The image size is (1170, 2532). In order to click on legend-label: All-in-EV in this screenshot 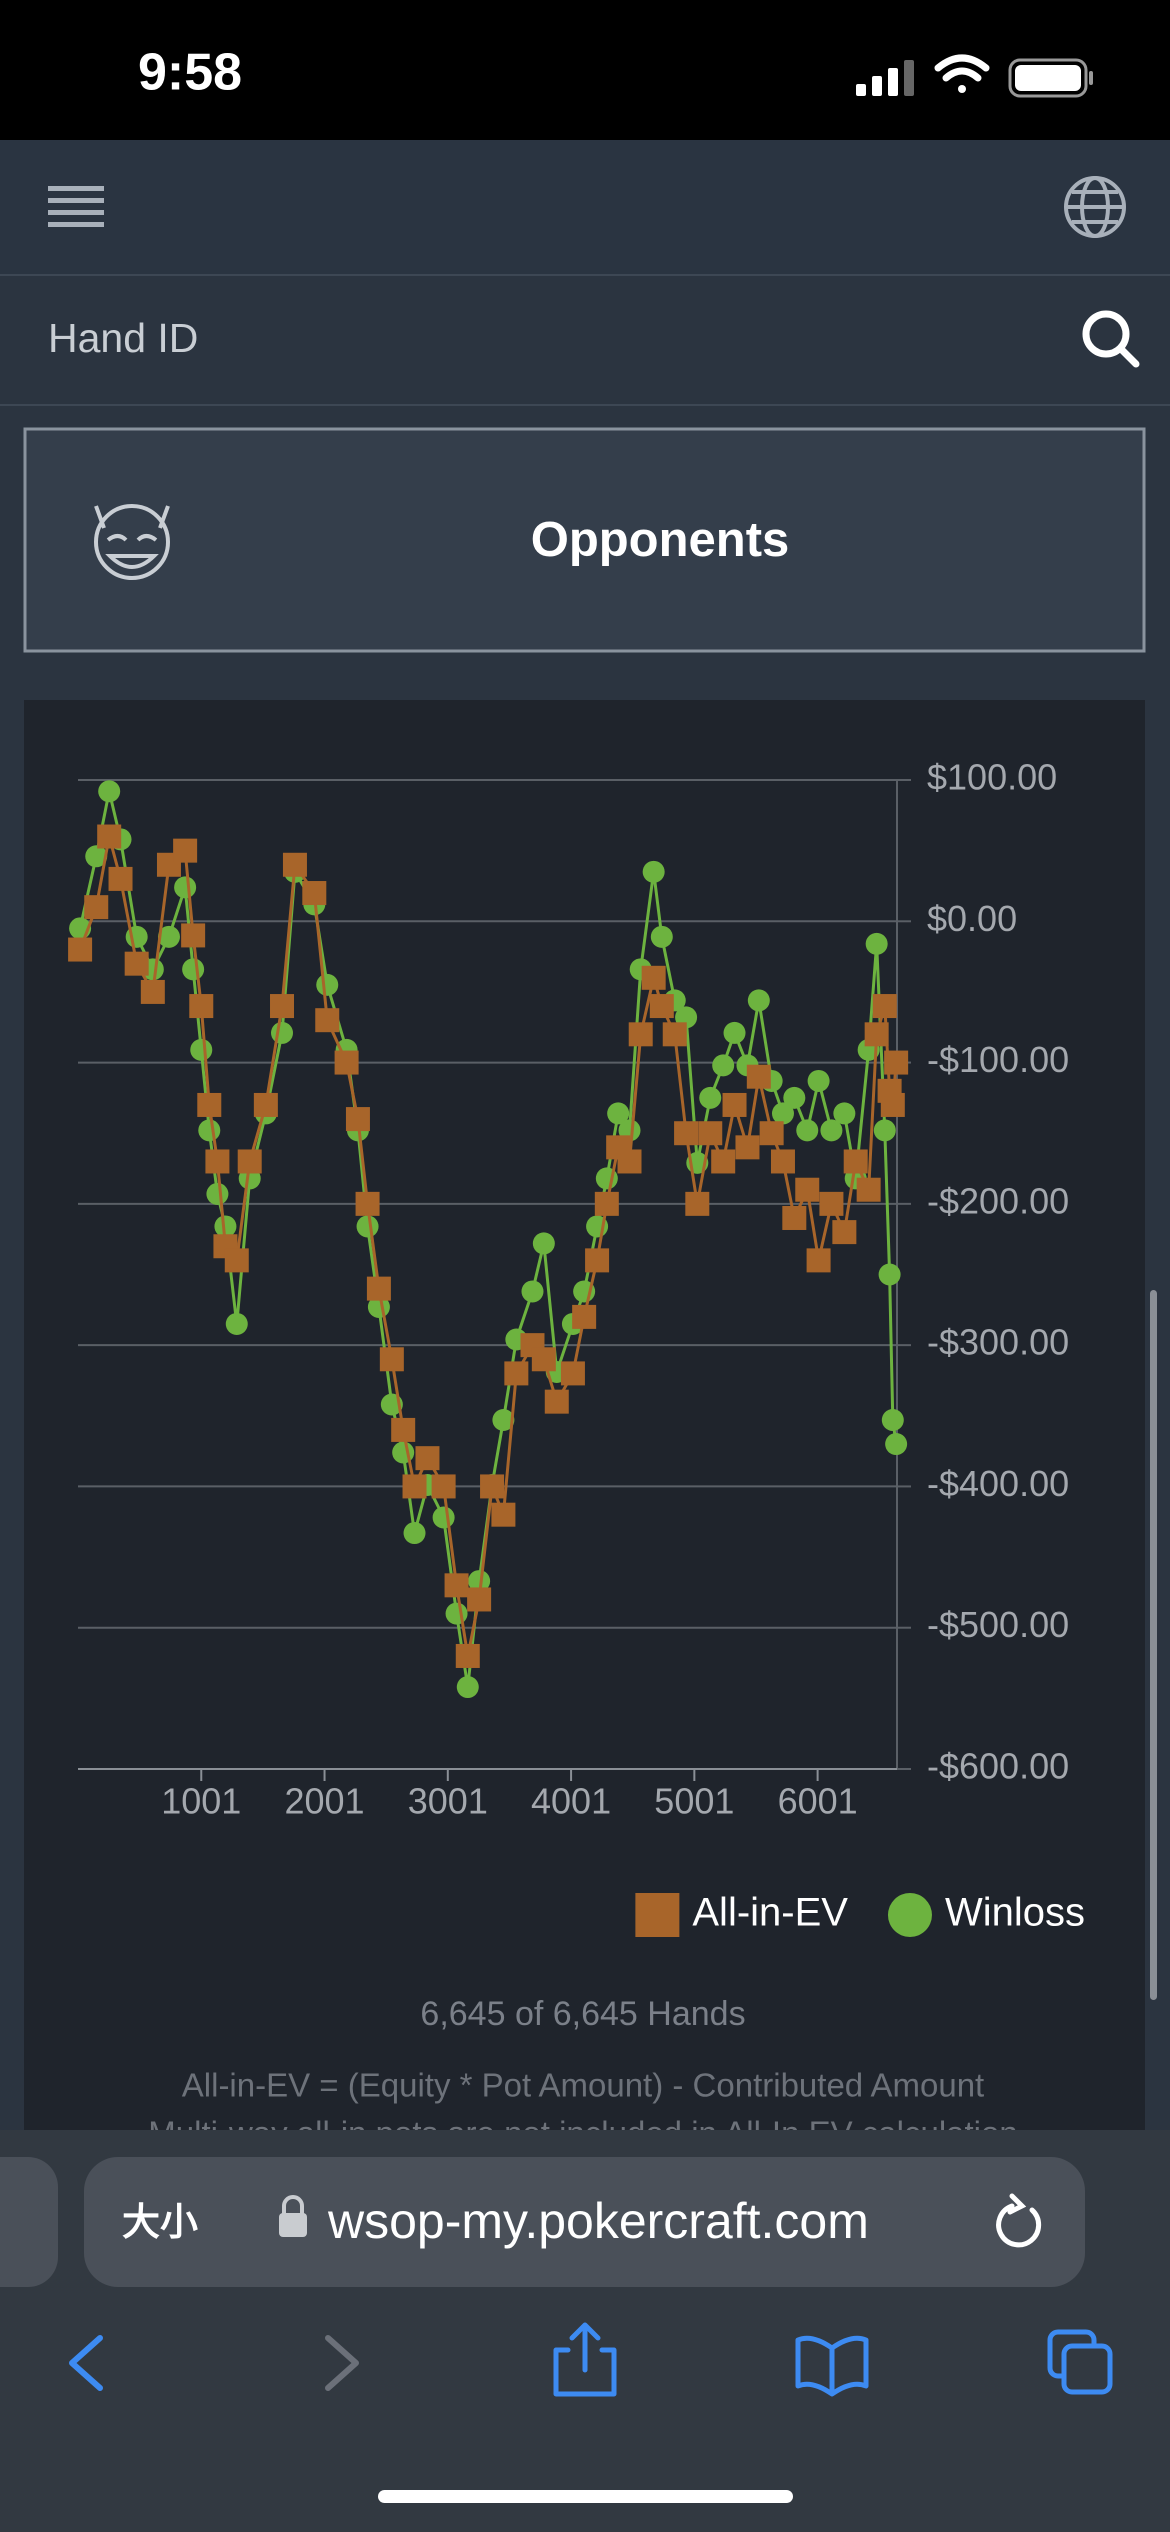, I will do `click(770, 1913)`.